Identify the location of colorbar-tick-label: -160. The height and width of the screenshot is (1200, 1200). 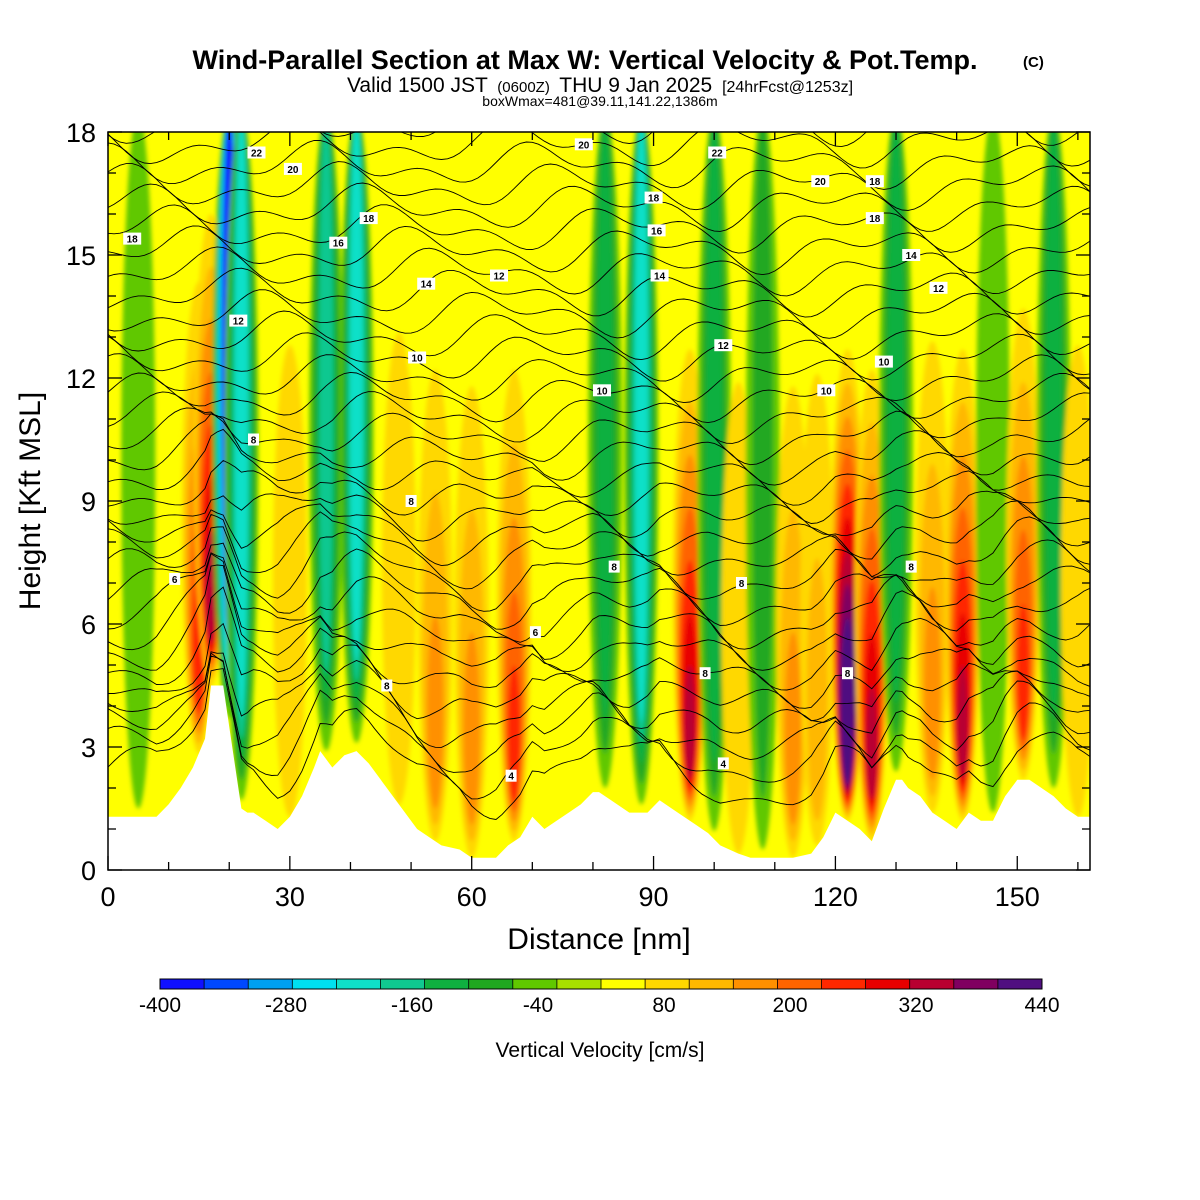
(412, 1005).